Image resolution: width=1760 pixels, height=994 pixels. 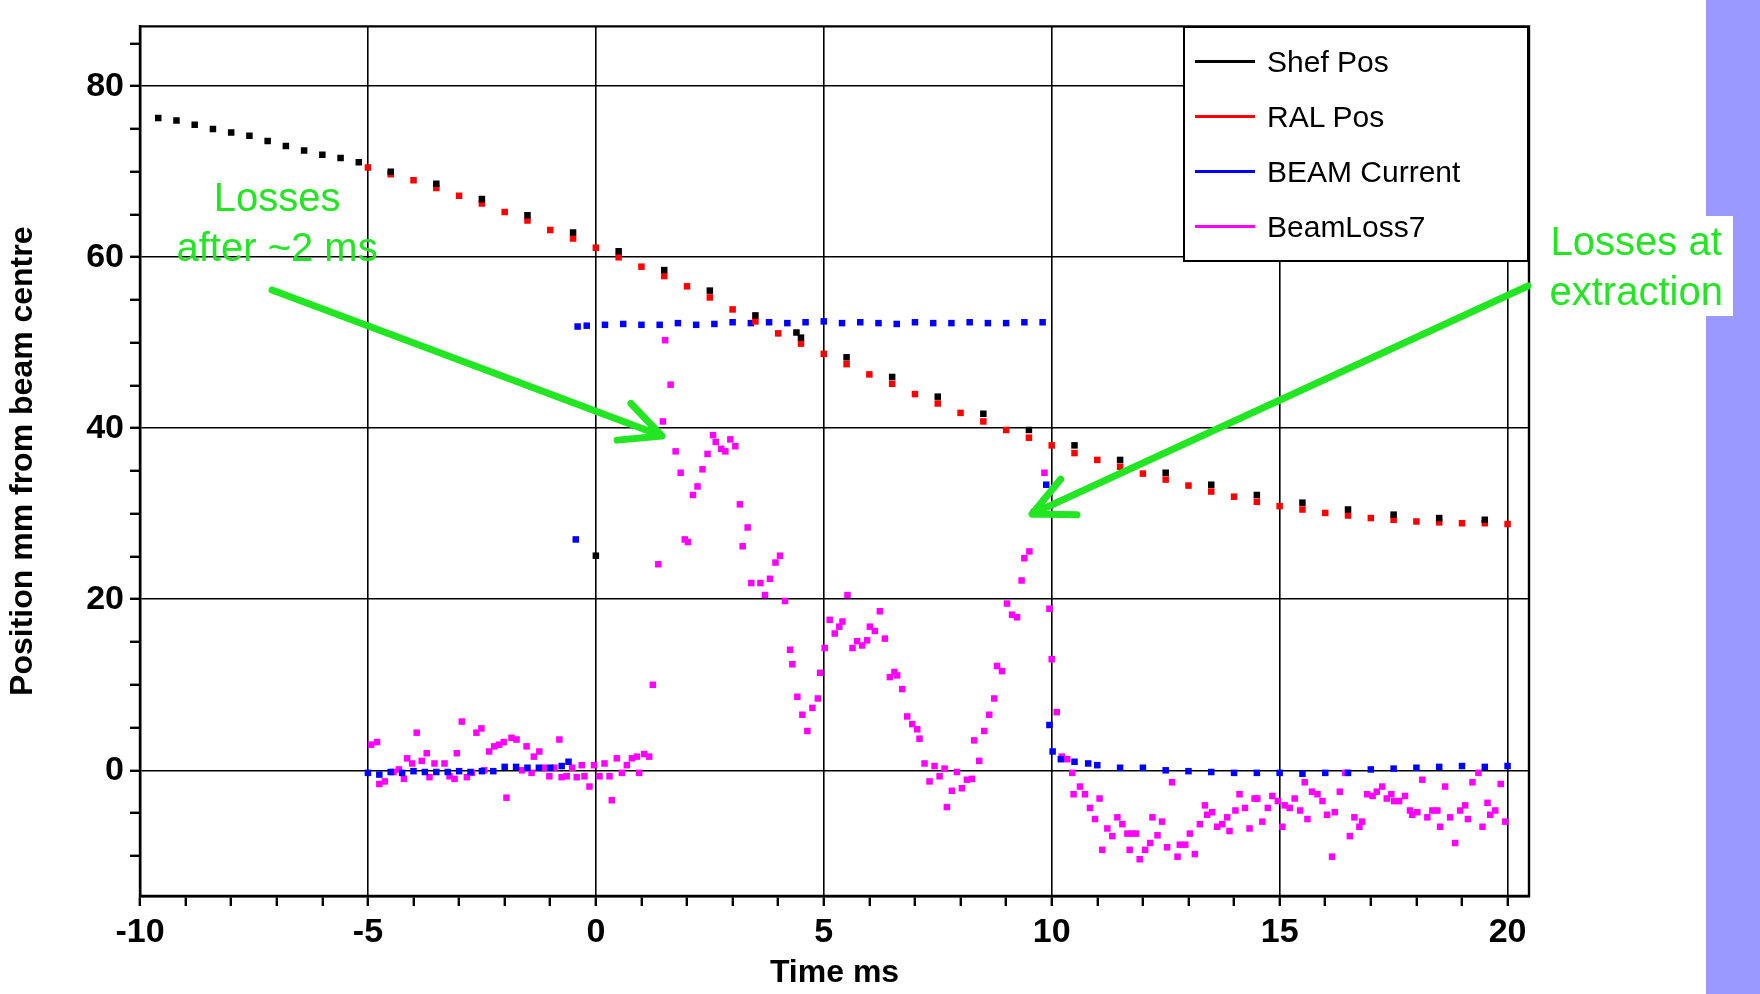 What do you see at coordinates (1636, 266) in the screenshot?
I see `text: Losses at extraction` at bounding box center [1636, 266].